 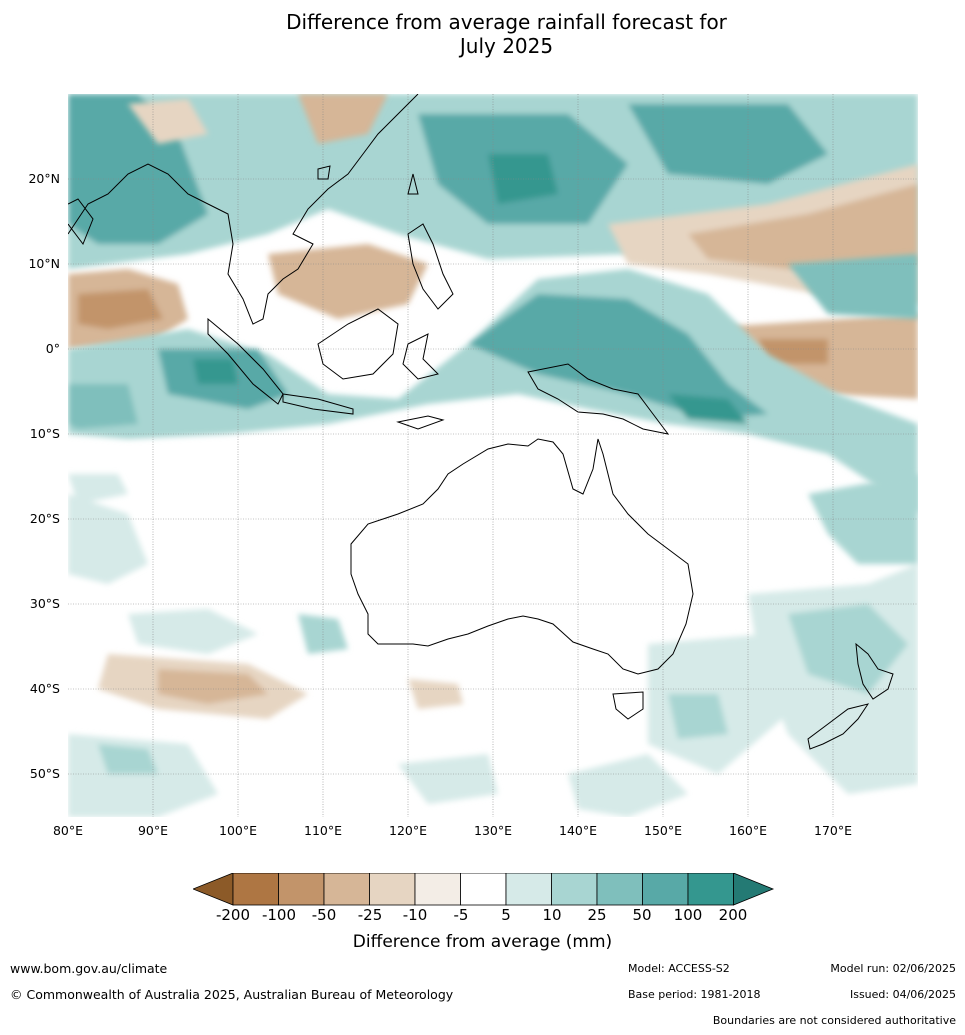 What do you see at coordinates (663, 830) in the screenshot?
I see `lon-label-150e: 150°E` at bounding box center [663, 830].